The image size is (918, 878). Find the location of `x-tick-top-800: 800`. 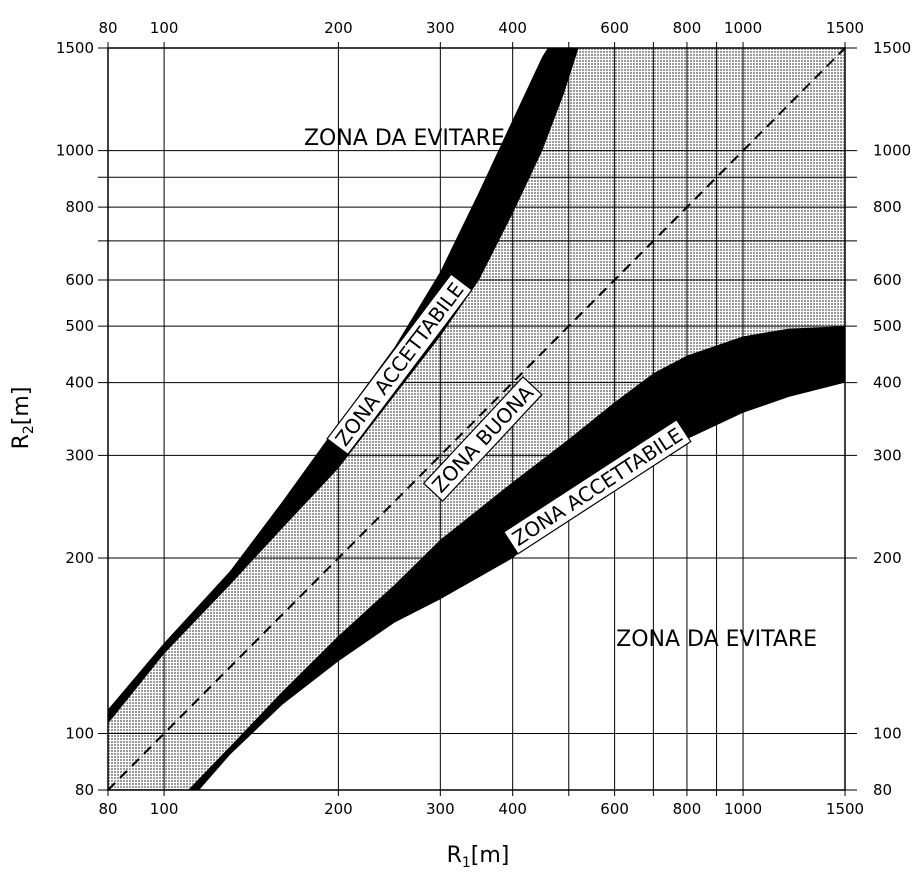

x-tick-top-800: 800 is located at coordinates (687, 28).